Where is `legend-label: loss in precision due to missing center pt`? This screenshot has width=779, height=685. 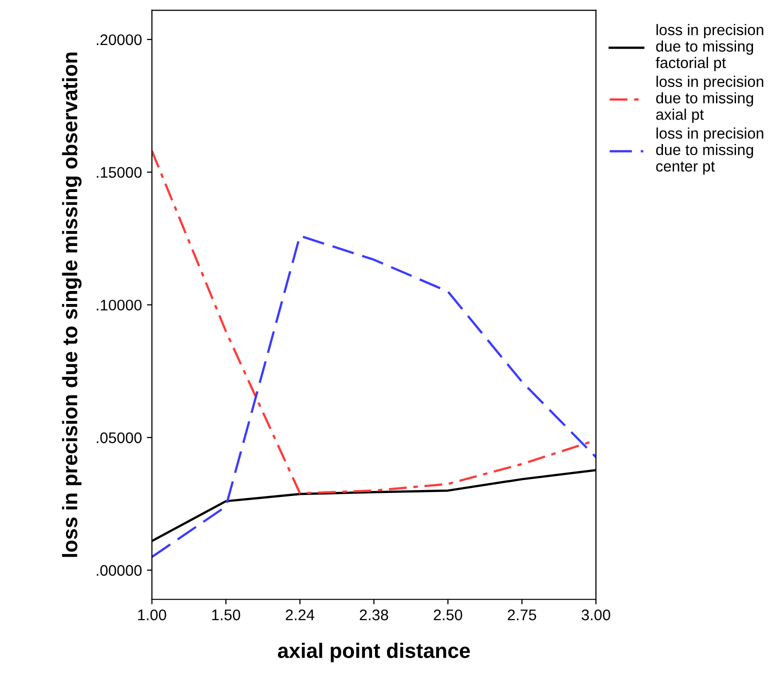
legend-label: loss in precision due to missing center pt is located at coordinates (710, 151).